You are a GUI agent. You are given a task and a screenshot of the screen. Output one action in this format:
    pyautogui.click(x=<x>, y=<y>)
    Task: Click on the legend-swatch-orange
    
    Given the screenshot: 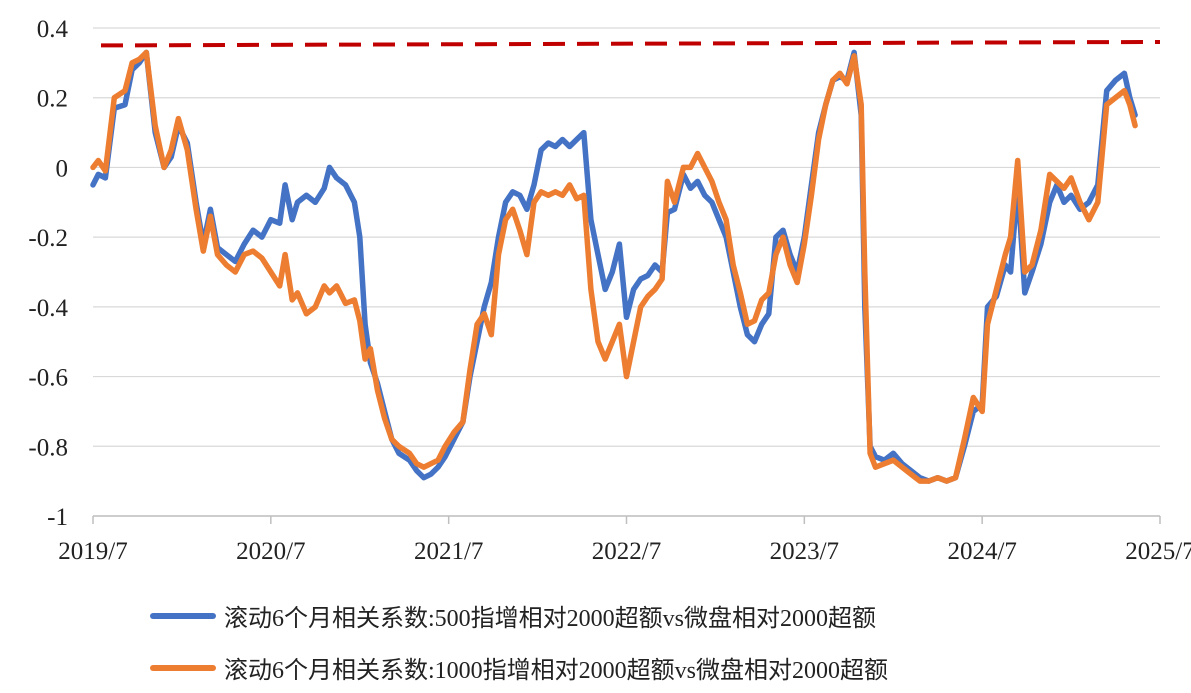 What is the action you would take?
    pyautogui.click(x=183, y=667)
    